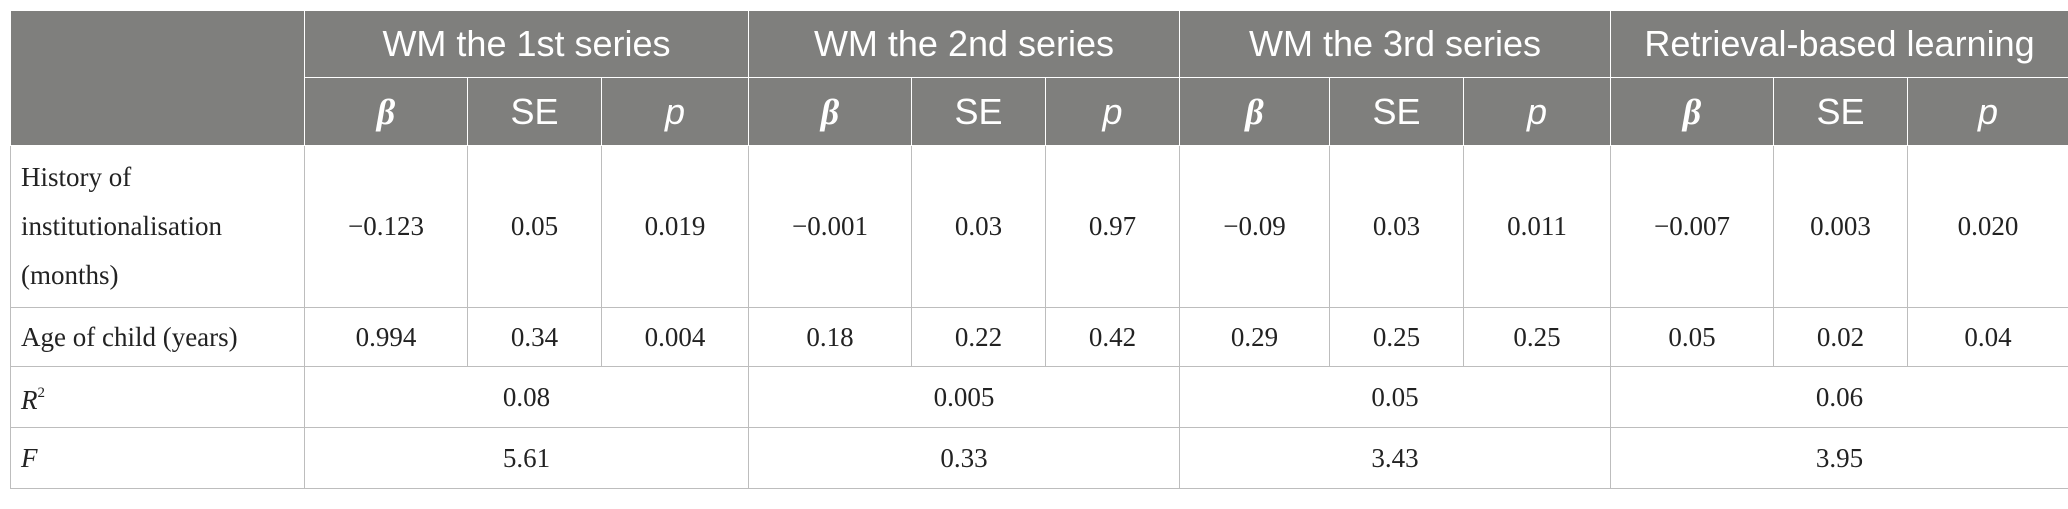 Image resolution: width=2068 pixels, height=509 pixels. I want to click on group-header-wm-1st: WM the 1st series, so click(526, 44).